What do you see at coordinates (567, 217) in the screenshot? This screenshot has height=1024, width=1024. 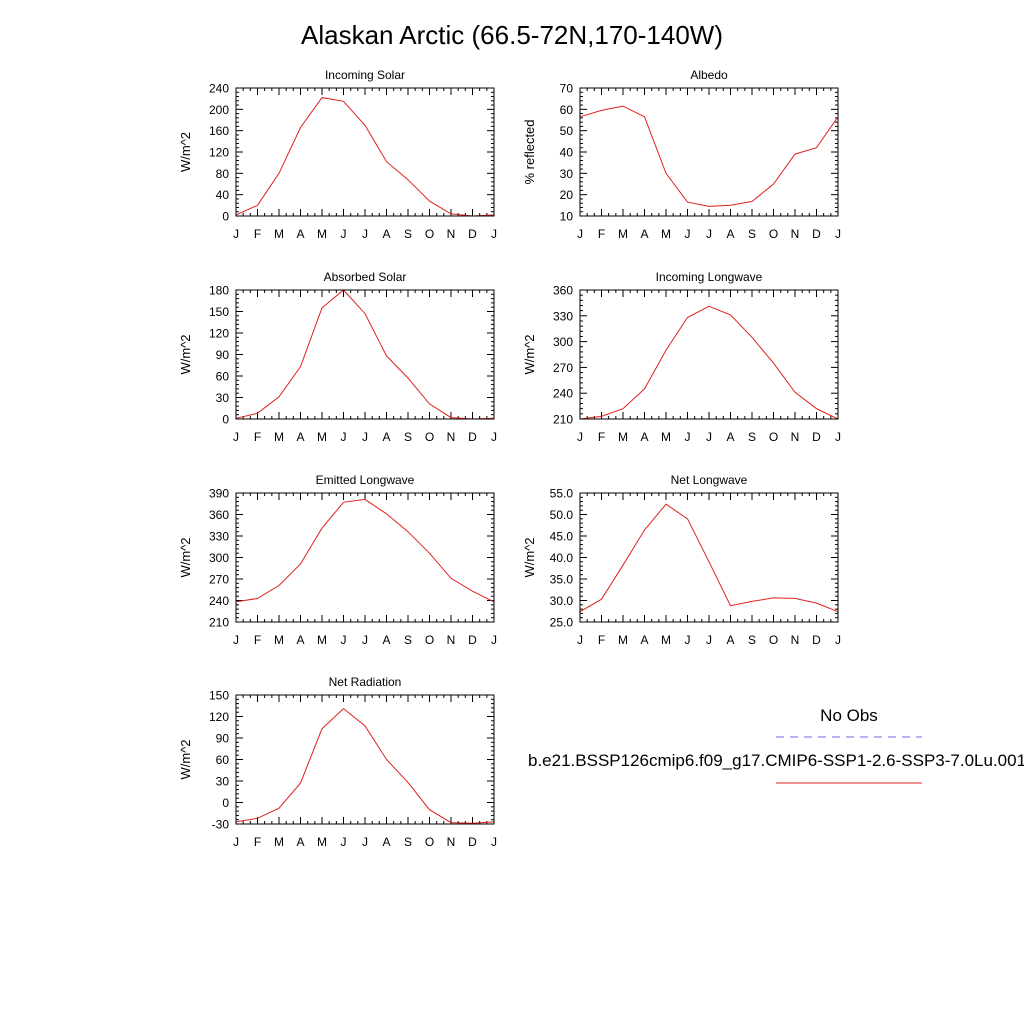 I see `y-tick-label: 10` at bounding box center [567, 217].